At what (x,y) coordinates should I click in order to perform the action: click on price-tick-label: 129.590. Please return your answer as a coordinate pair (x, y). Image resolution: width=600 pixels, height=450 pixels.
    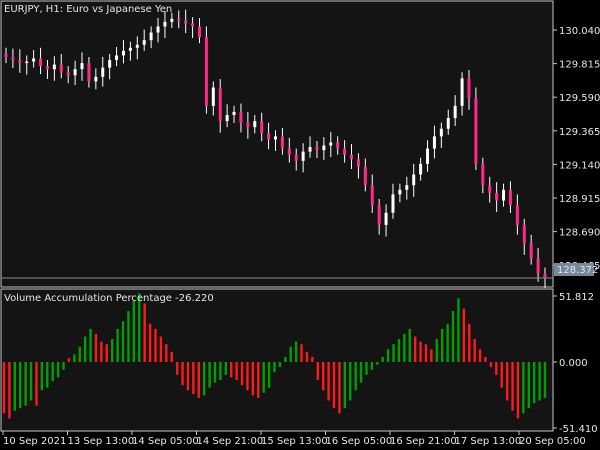
    Looking at the image, I should click on (579, 98).